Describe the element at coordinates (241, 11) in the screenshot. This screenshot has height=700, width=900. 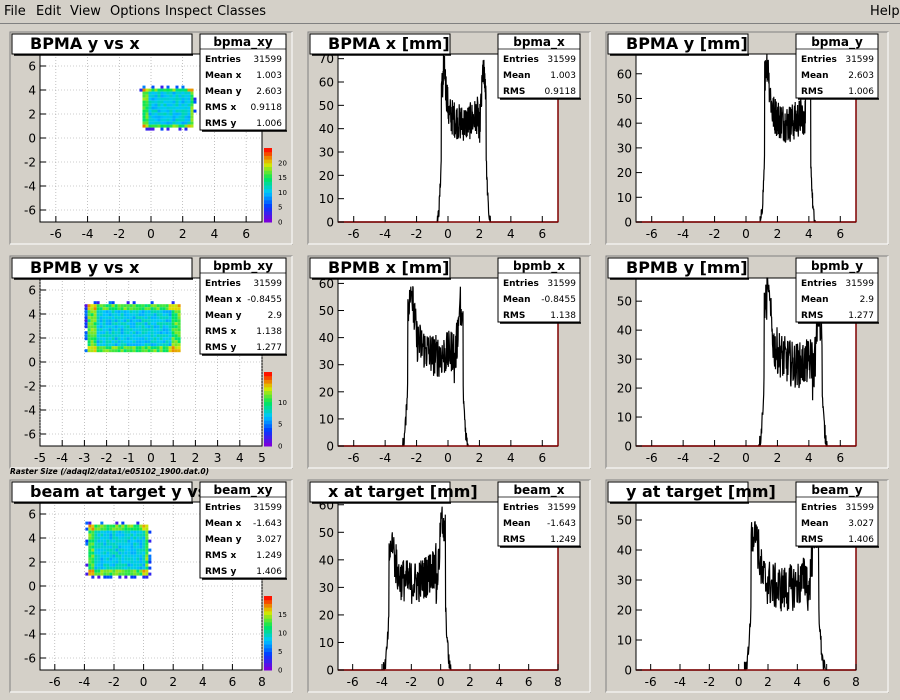
I see `menu-classes: Classes` at that location.